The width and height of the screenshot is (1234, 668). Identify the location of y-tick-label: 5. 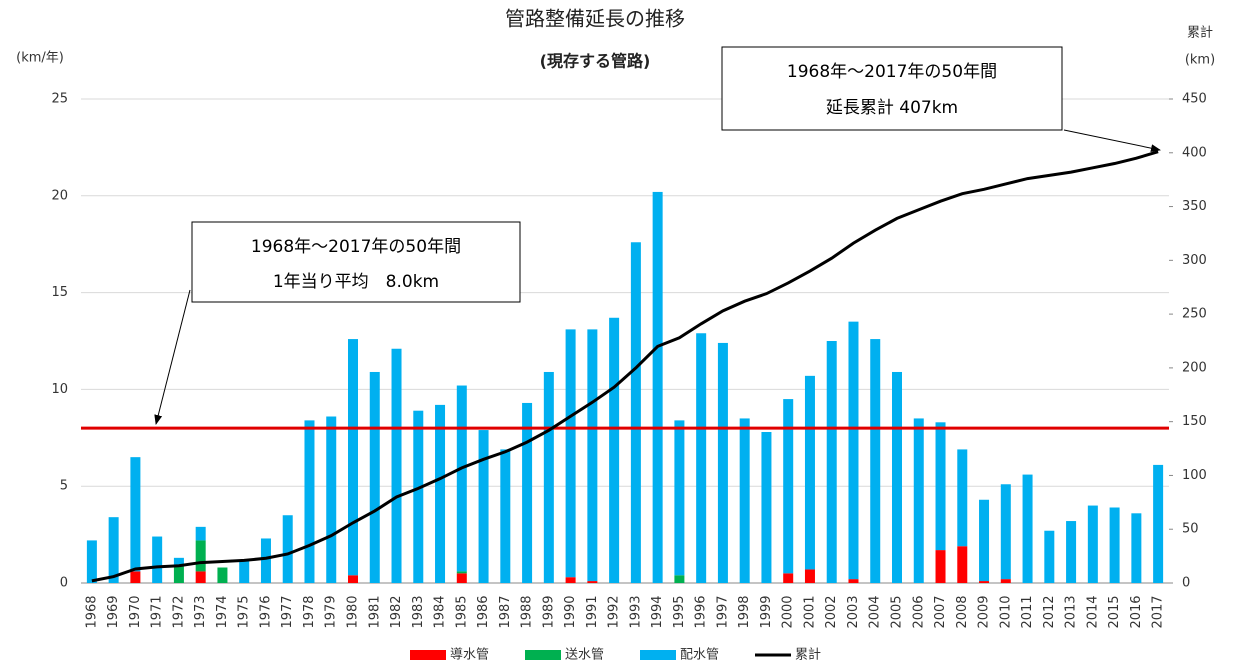
(64, 486).